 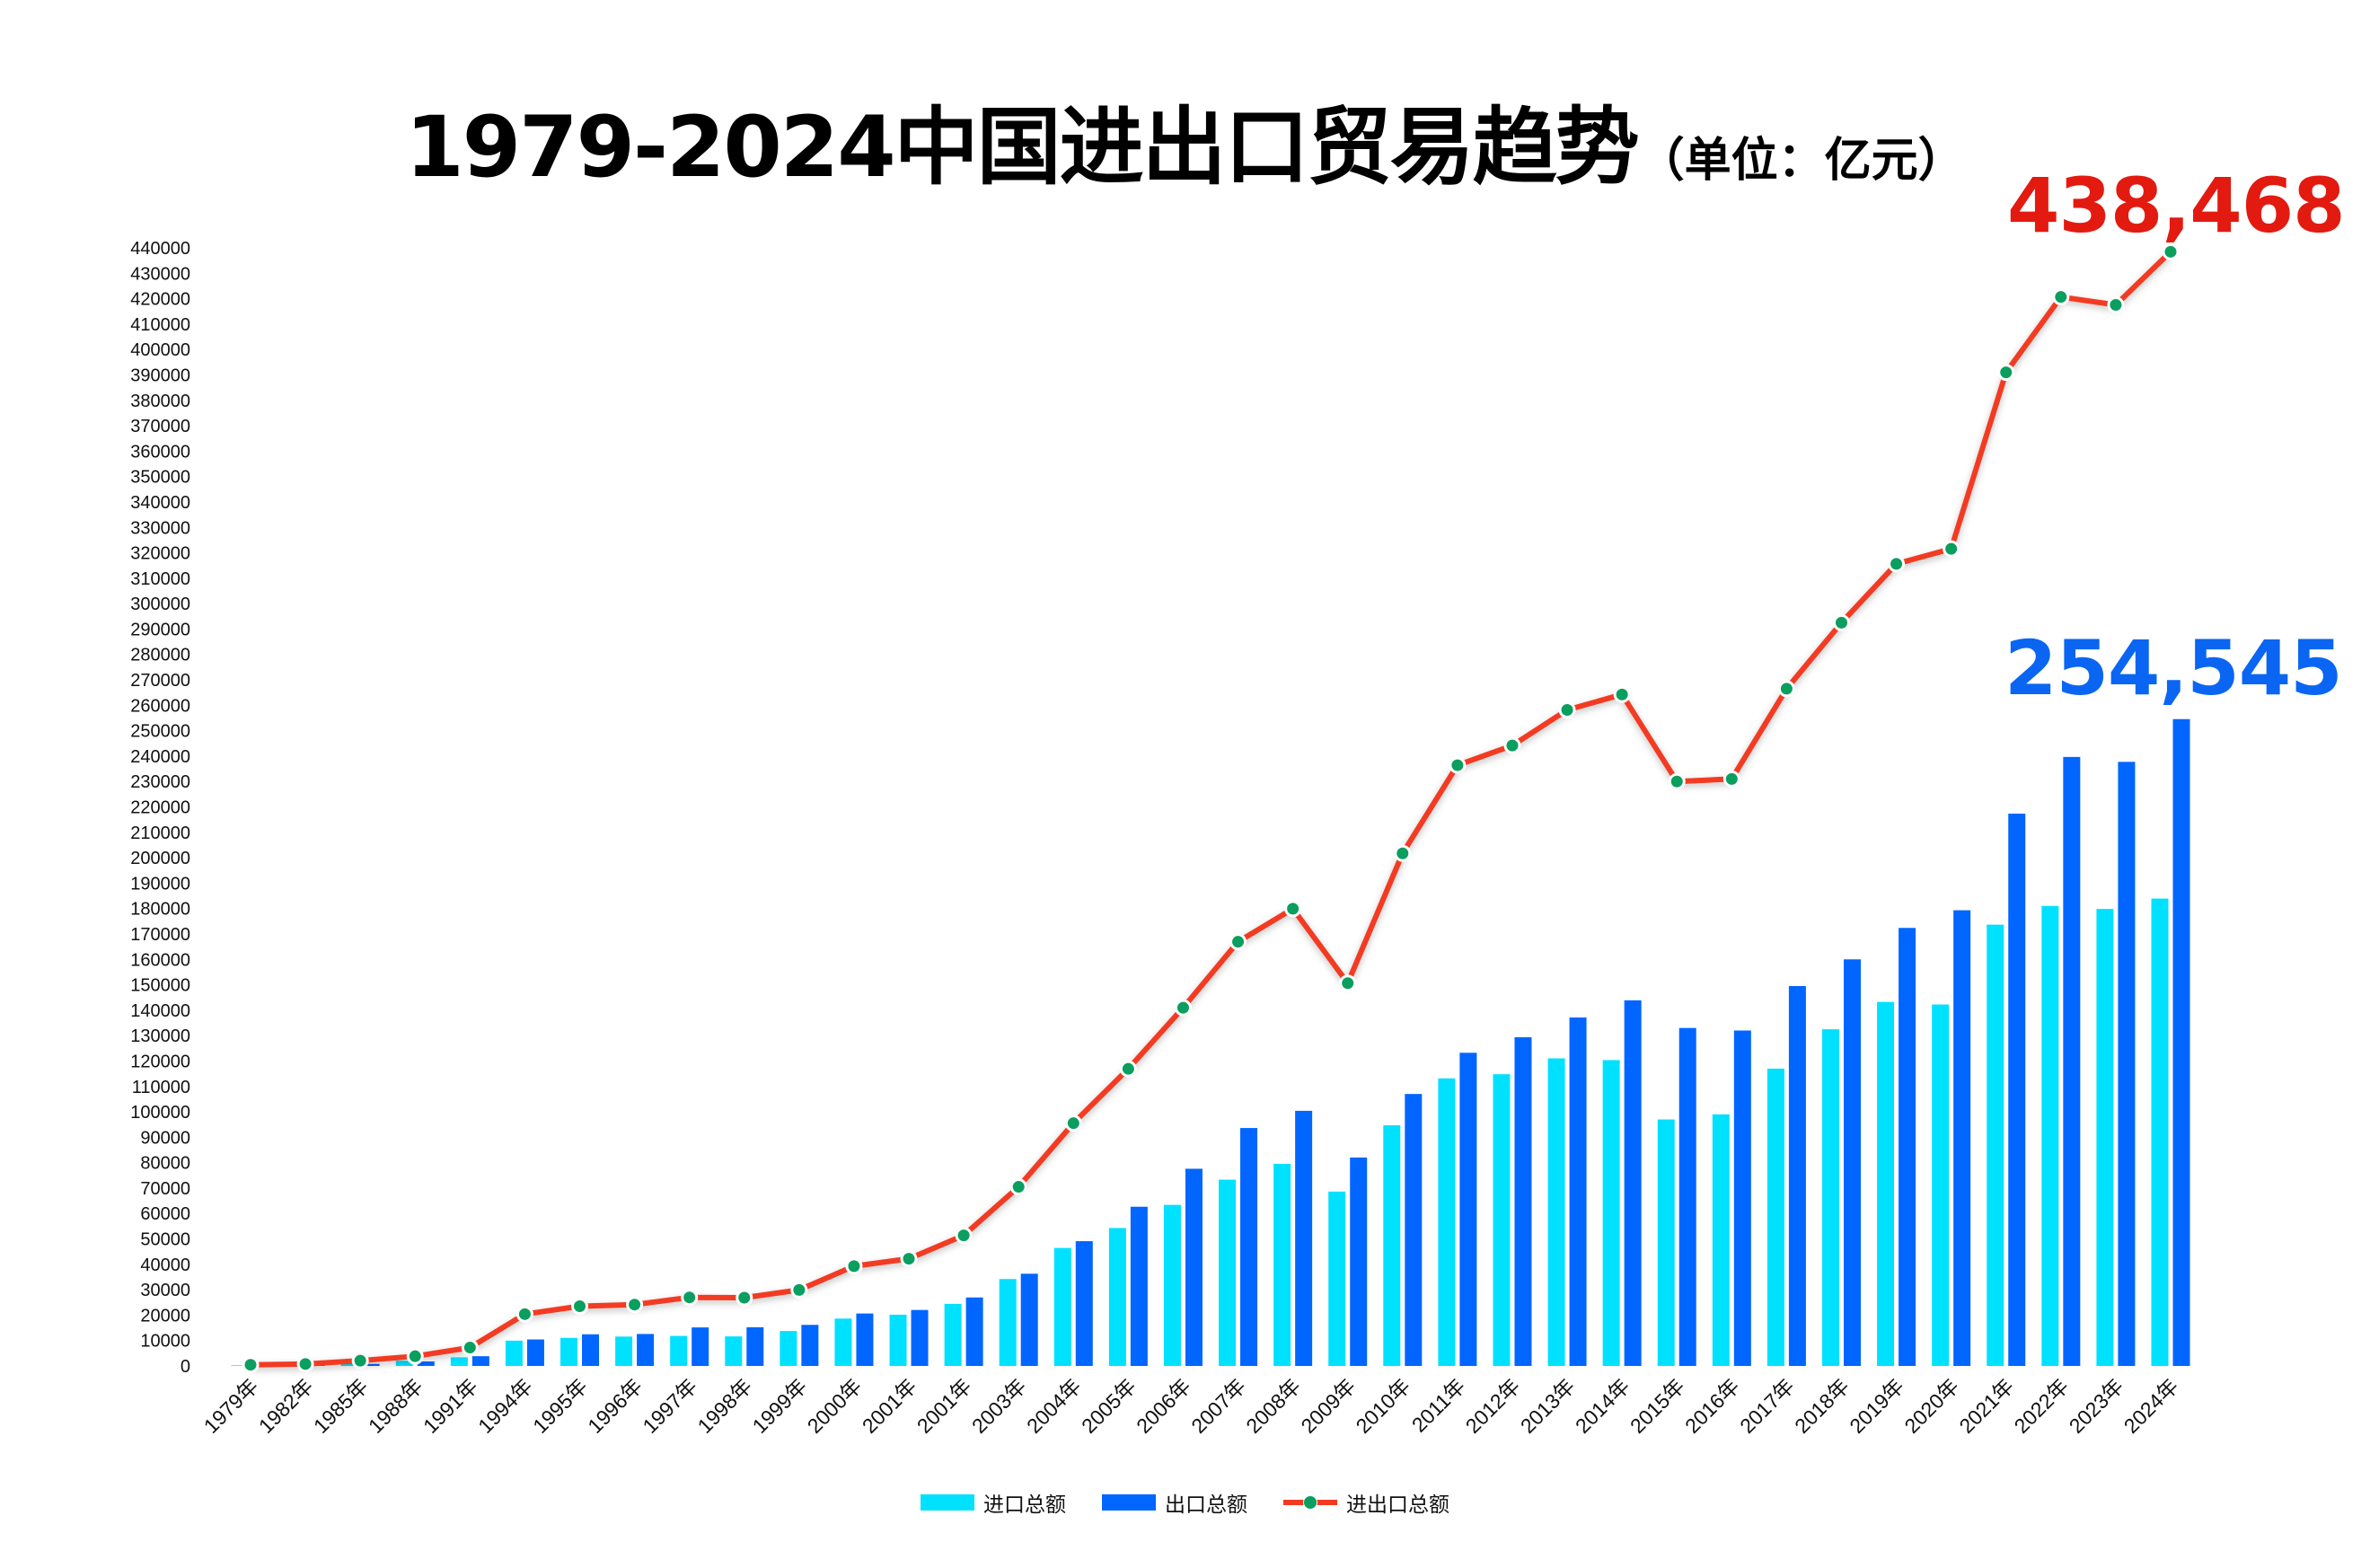 What do you see at coordinates (165, 1342) in the screenshot?
I see `y-tick-label: 10000` at bounding box center [165, 1342].